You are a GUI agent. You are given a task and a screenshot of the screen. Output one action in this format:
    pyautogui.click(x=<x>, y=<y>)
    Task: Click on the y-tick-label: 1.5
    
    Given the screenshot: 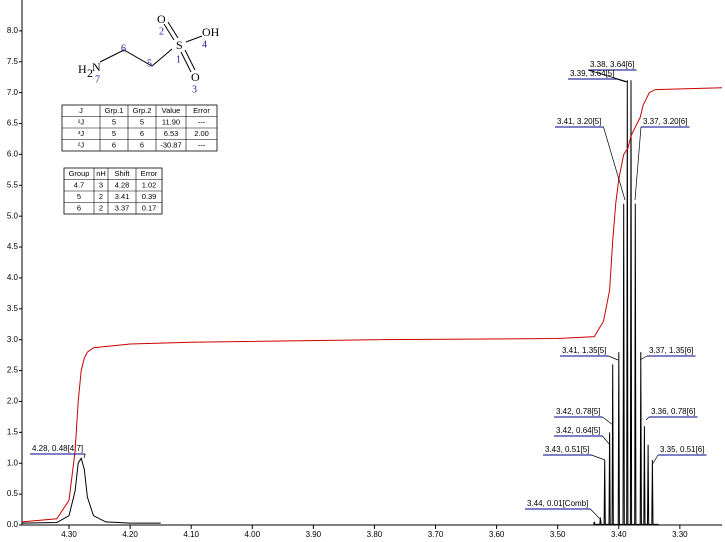 What is the action you would take?
    pyautogui.click(x=13, y=431)
    